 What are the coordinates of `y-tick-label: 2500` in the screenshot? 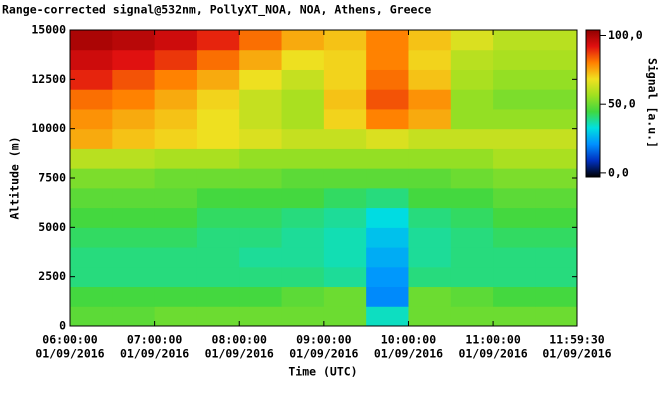 It's located at (52, 276).